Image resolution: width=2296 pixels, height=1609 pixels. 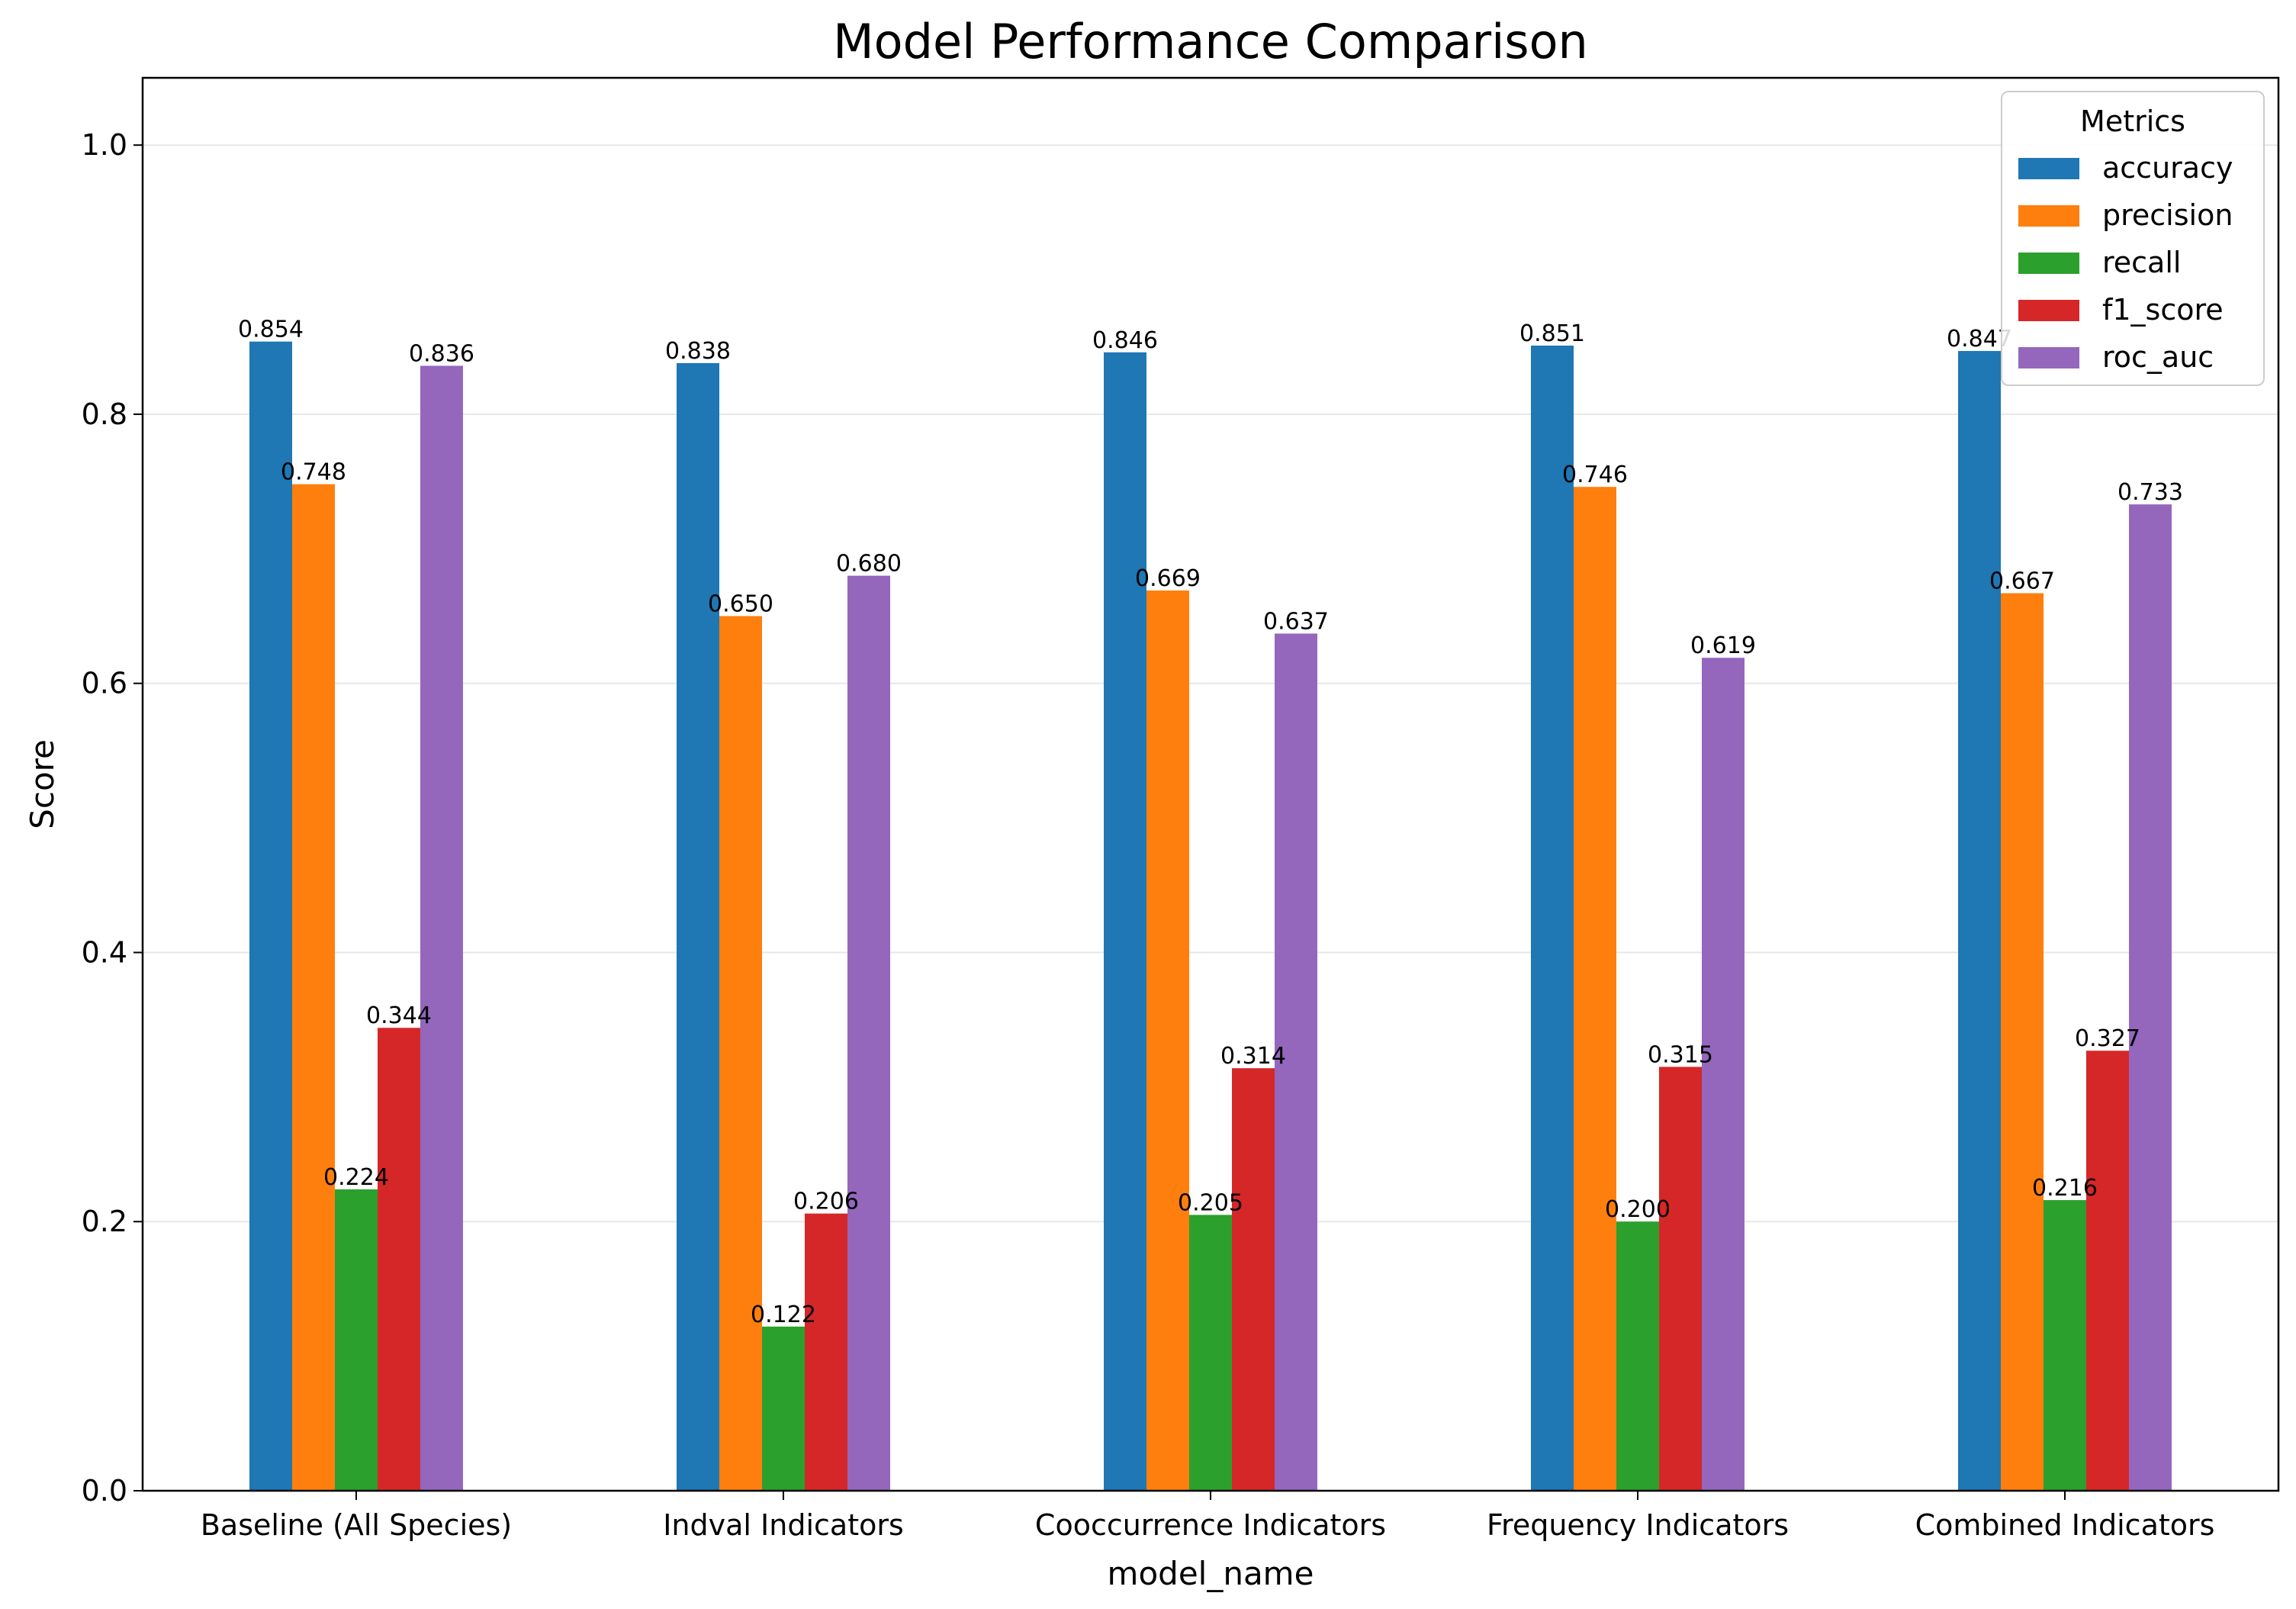 I want to click on data-label-f1_score: 0.206, so click(x=826, y=1202).